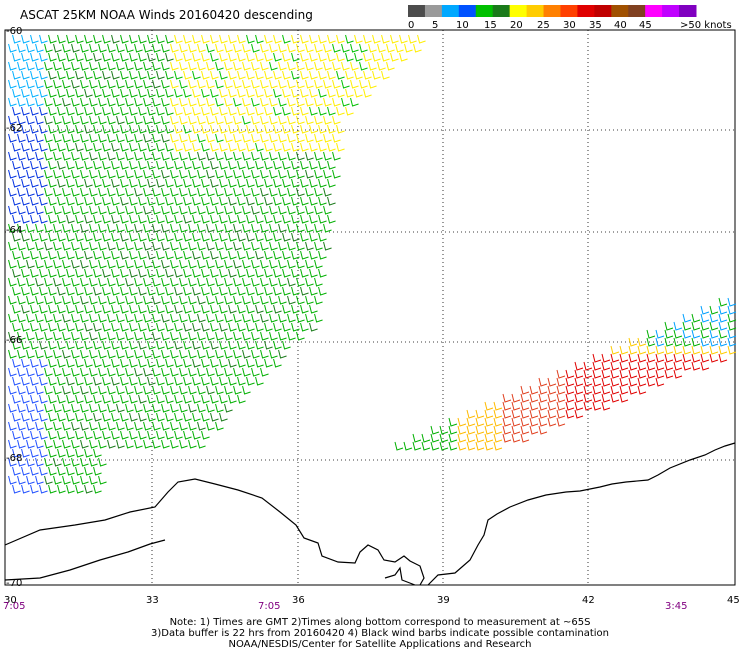  Describe the element at coordinates (411, 25) in the screenshot. I see `legend-label-0: 0` at that location.